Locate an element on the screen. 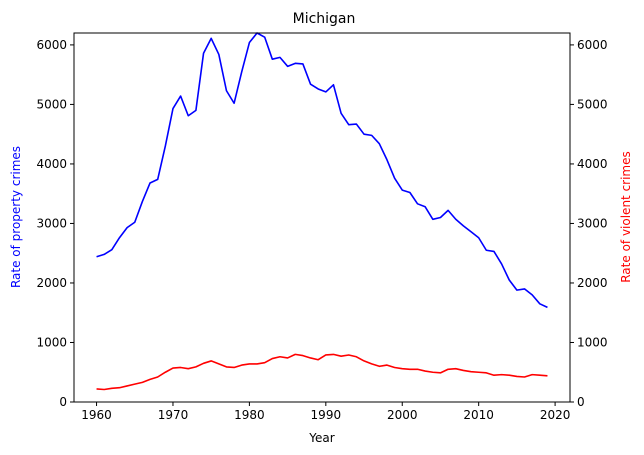 The height and width of the screenshot is (455, 644). x-tick-label: 2020 is located at coordinates (555, 415).